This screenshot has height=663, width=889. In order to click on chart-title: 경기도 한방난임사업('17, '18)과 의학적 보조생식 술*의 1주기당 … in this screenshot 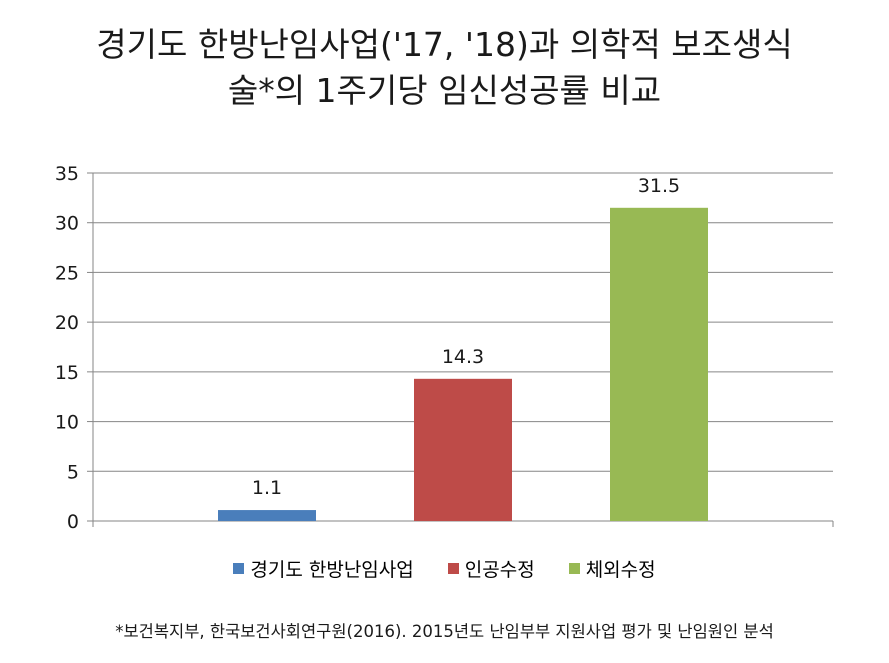, I will do `click(444, 68)`.